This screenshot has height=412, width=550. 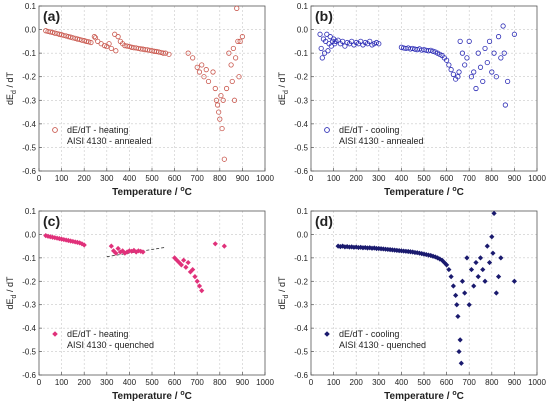 What do you see at coordinates (55, 130) in the screenshot?
I see `legend-marker` at bounding box center [55, 130].